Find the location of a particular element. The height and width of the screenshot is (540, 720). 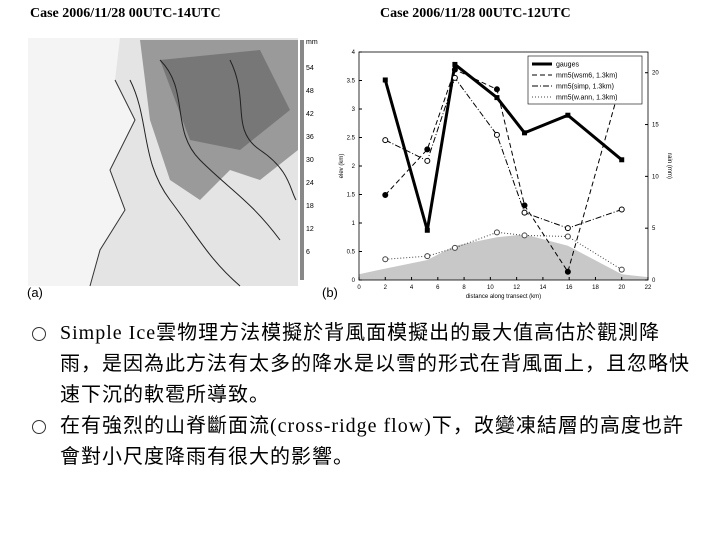

x-tick-label: 8 is located at coordinates (464, 288).